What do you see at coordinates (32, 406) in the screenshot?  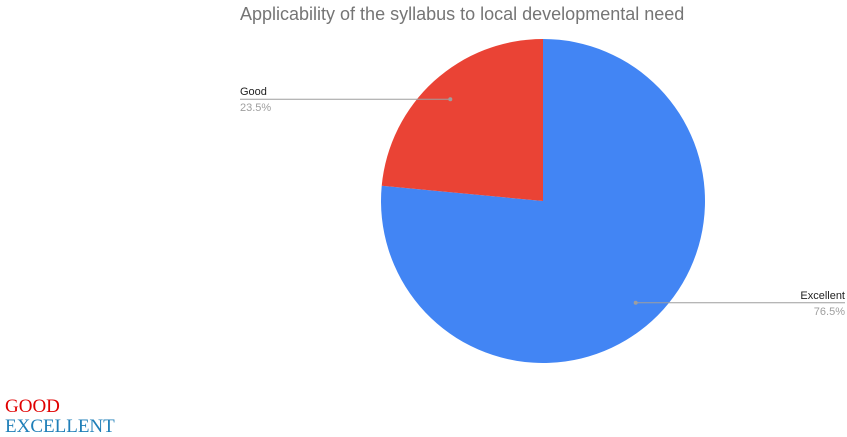 I see `legend-item-good: GOOD` at bounding box center [32, 406].